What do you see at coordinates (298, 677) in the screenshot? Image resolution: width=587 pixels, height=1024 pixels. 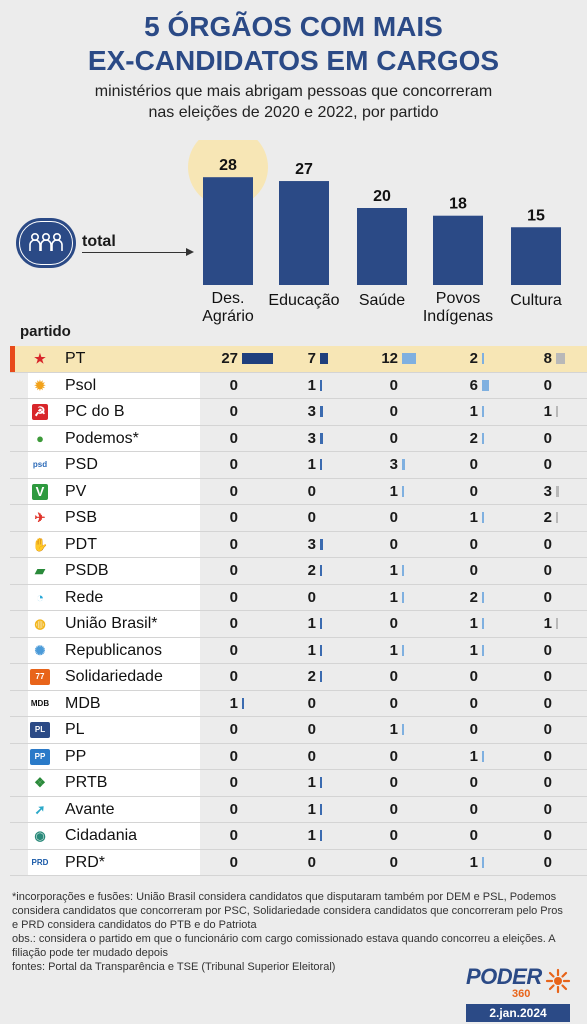 I see `table-row: 77 Solidariedade 0 2 0 0 0` at bounding box center [298, 677].